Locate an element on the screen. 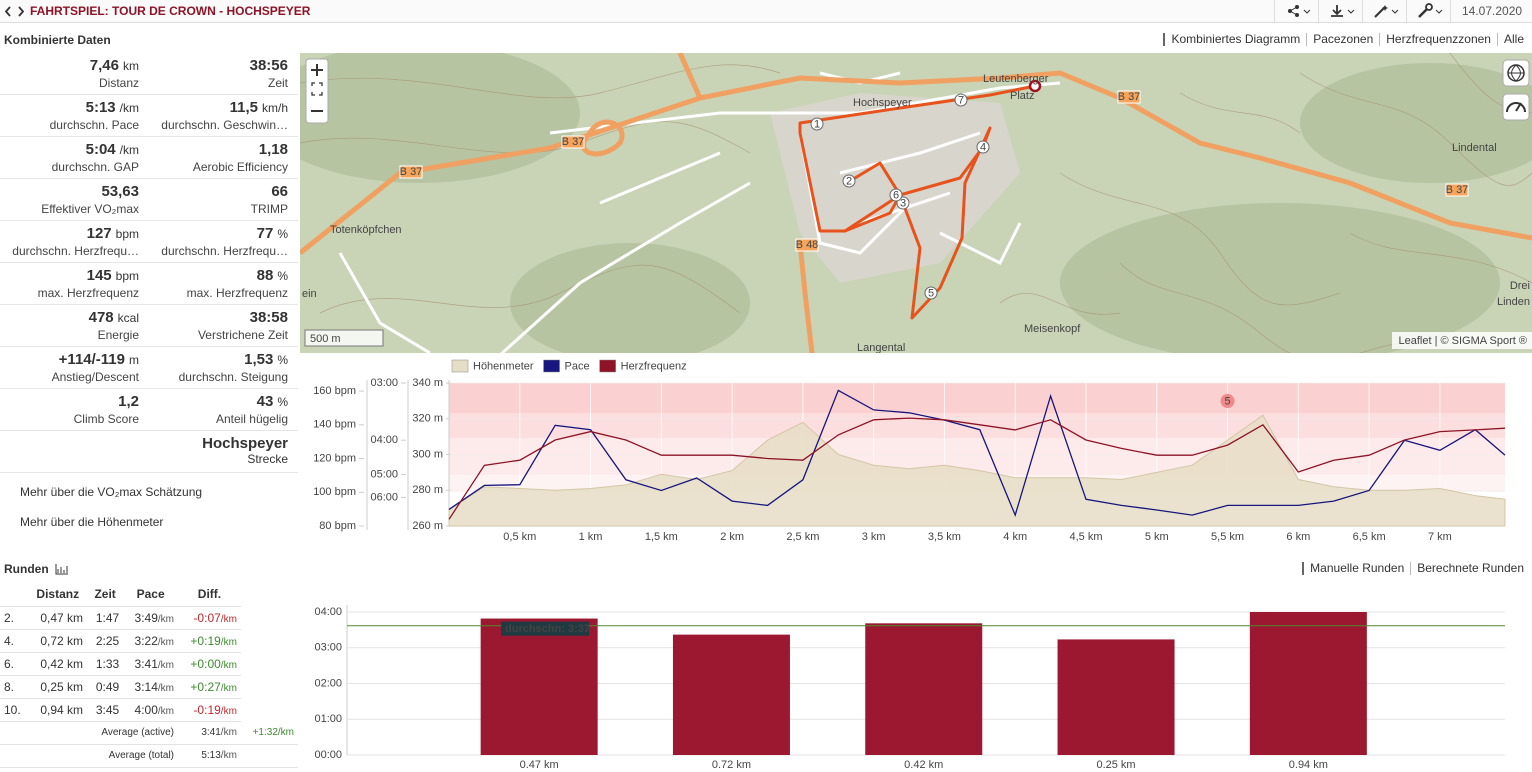 Image resolution: width=1532 pixels, height=772 pixels. stat-value-line: 1,18 is located at coordinates (218, 149).